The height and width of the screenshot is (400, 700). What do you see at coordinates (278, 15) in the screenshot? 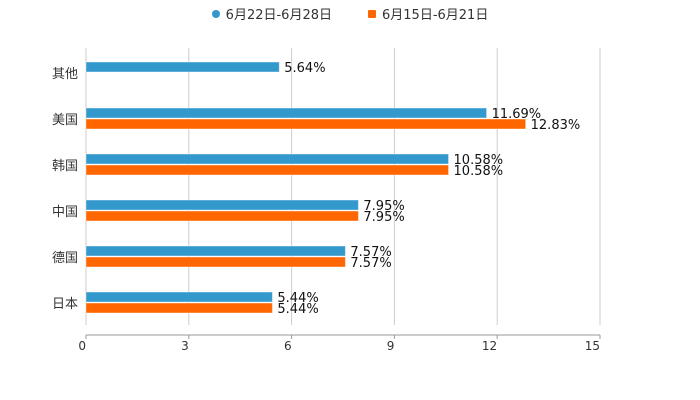
I see `legend-label-series-1: 6月22日-6月28日` at bounding box center [278, 15].